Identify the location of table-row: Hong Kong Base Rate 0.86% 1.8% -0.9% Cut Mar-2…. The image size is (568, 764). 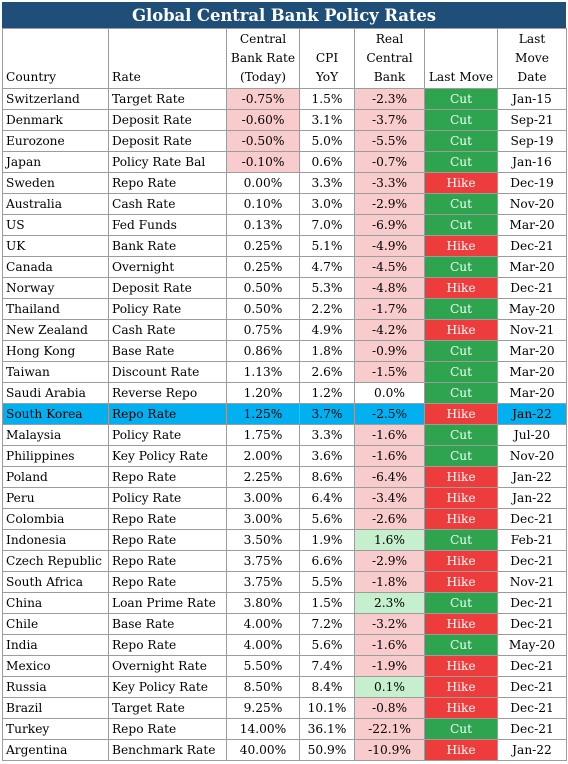
(284, 351).